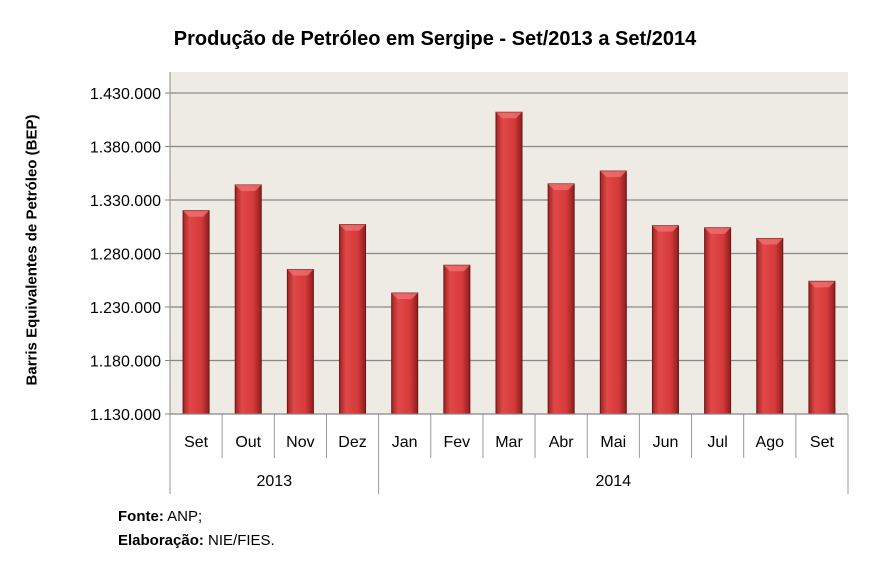 The width and height of the screenshot is (870, 567). Describe the element at coordinates (562, 442) in the screenshot. I see `x-tick-label: Abr` at that location.